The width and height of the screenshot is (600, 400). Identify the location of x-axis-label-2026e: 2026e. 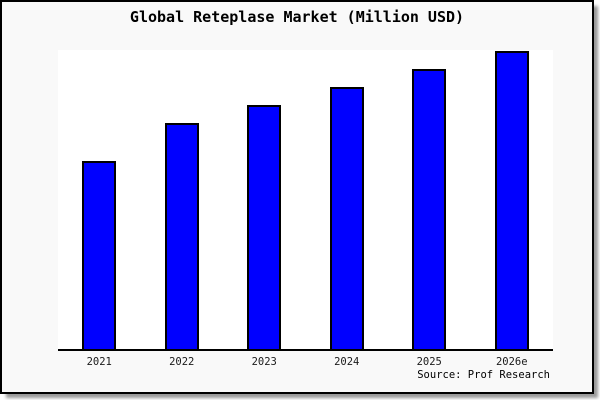
(511, 362).